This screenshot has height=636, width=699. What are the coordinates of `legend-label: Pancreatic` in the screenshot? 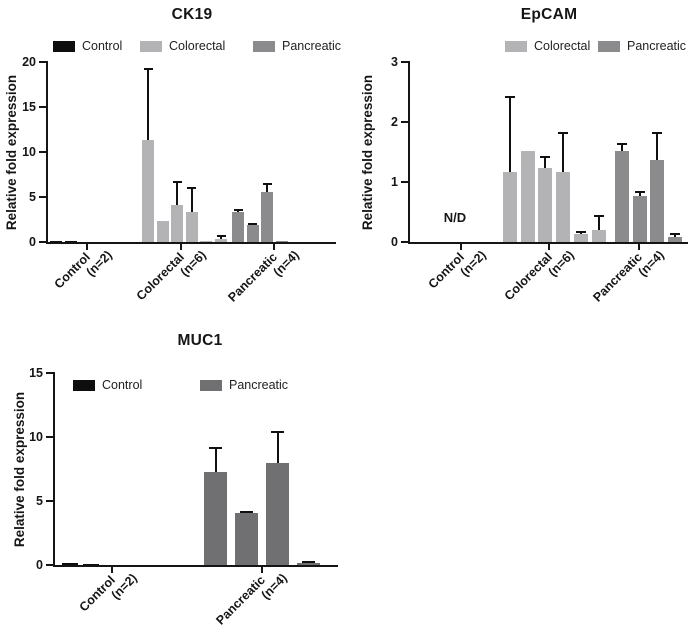 It's located at (657, 46).